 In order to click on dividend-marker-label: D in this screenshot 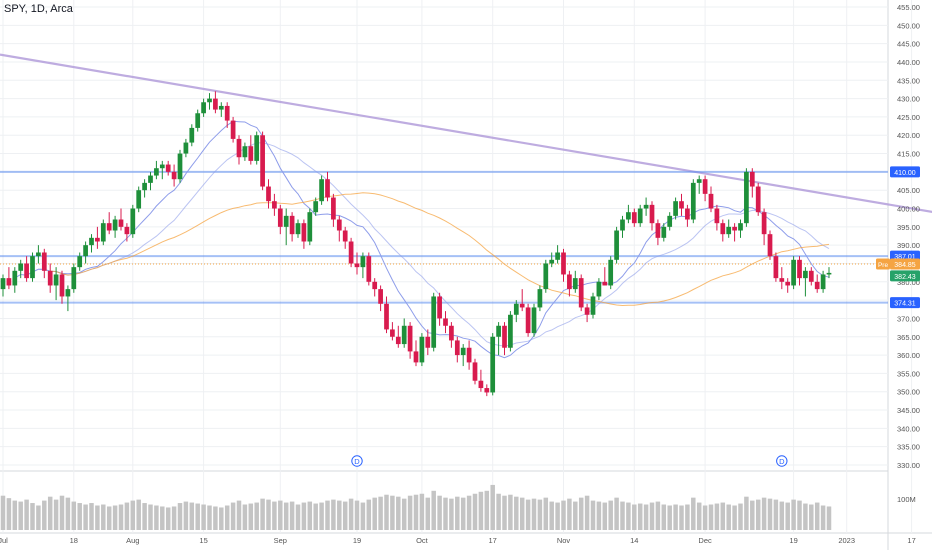, I will do `click(782, 461)`.